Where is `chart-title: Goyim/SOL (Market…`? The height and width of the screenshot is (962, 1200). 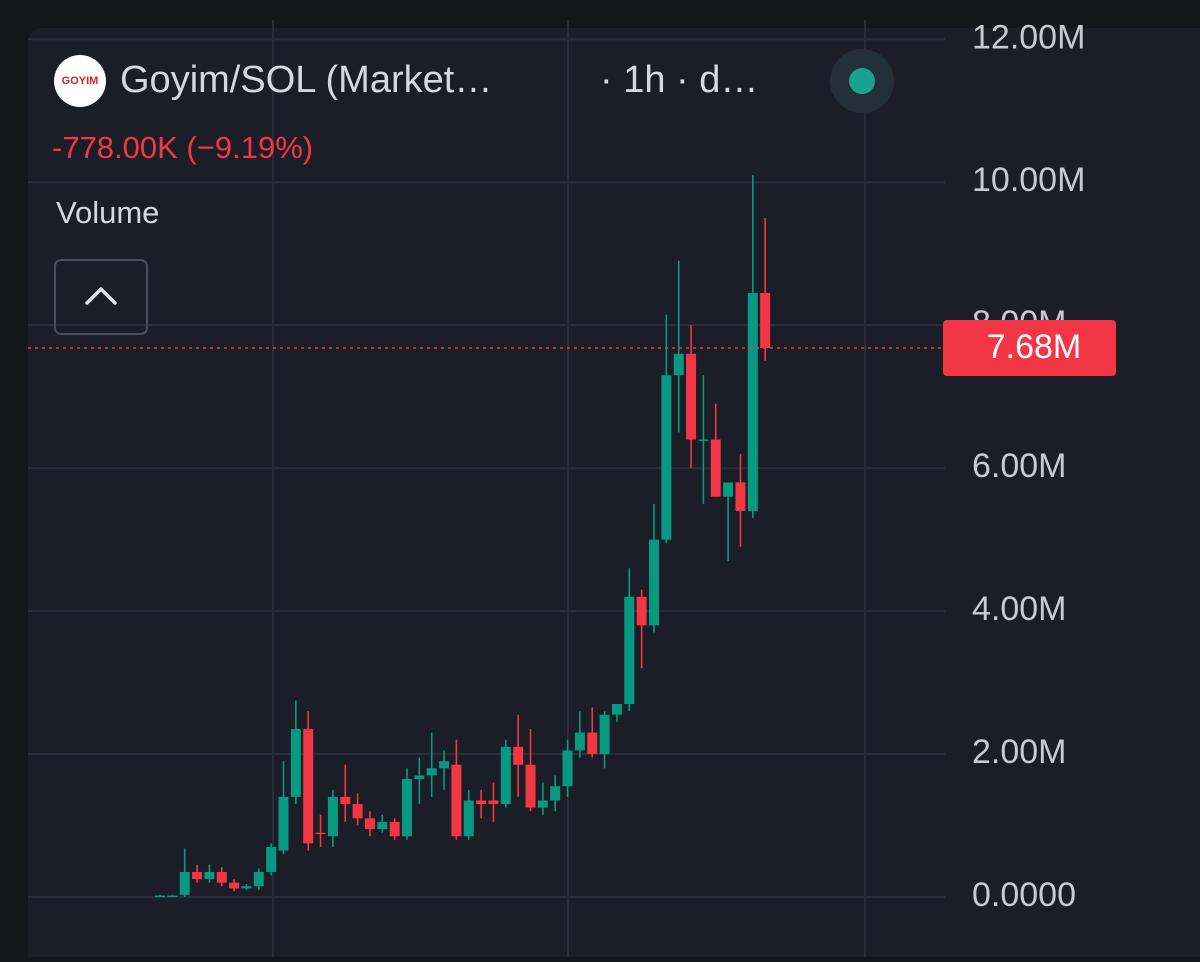 chart-title: Goyim/SOL (Market… is located at coordinates (306, 80).